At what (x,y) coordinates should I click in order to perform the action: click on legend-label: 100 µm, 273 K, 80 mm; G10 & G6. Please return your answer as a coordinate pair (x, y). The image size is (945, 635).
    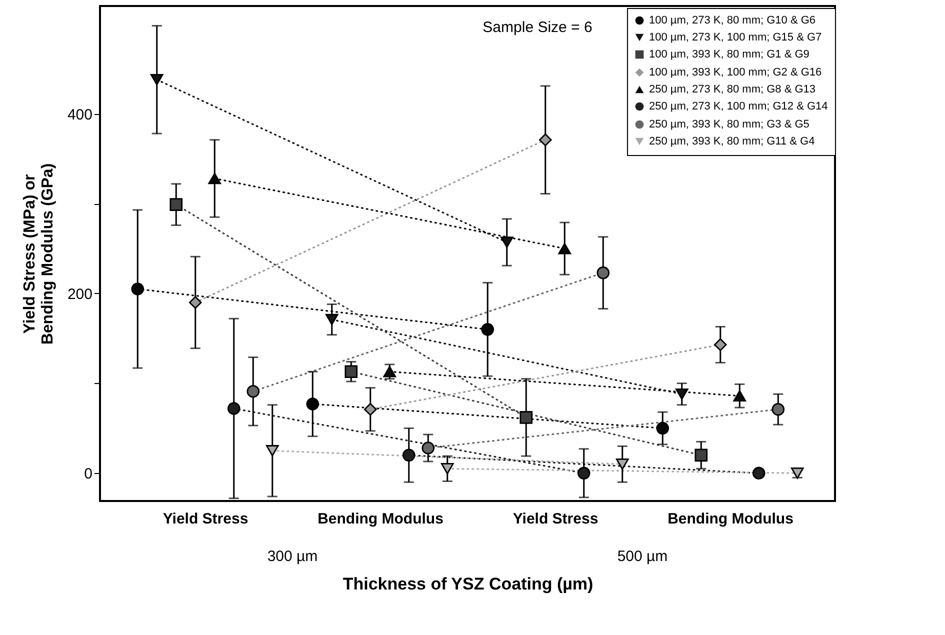
    Looking at the image, I should click on (732, 20).